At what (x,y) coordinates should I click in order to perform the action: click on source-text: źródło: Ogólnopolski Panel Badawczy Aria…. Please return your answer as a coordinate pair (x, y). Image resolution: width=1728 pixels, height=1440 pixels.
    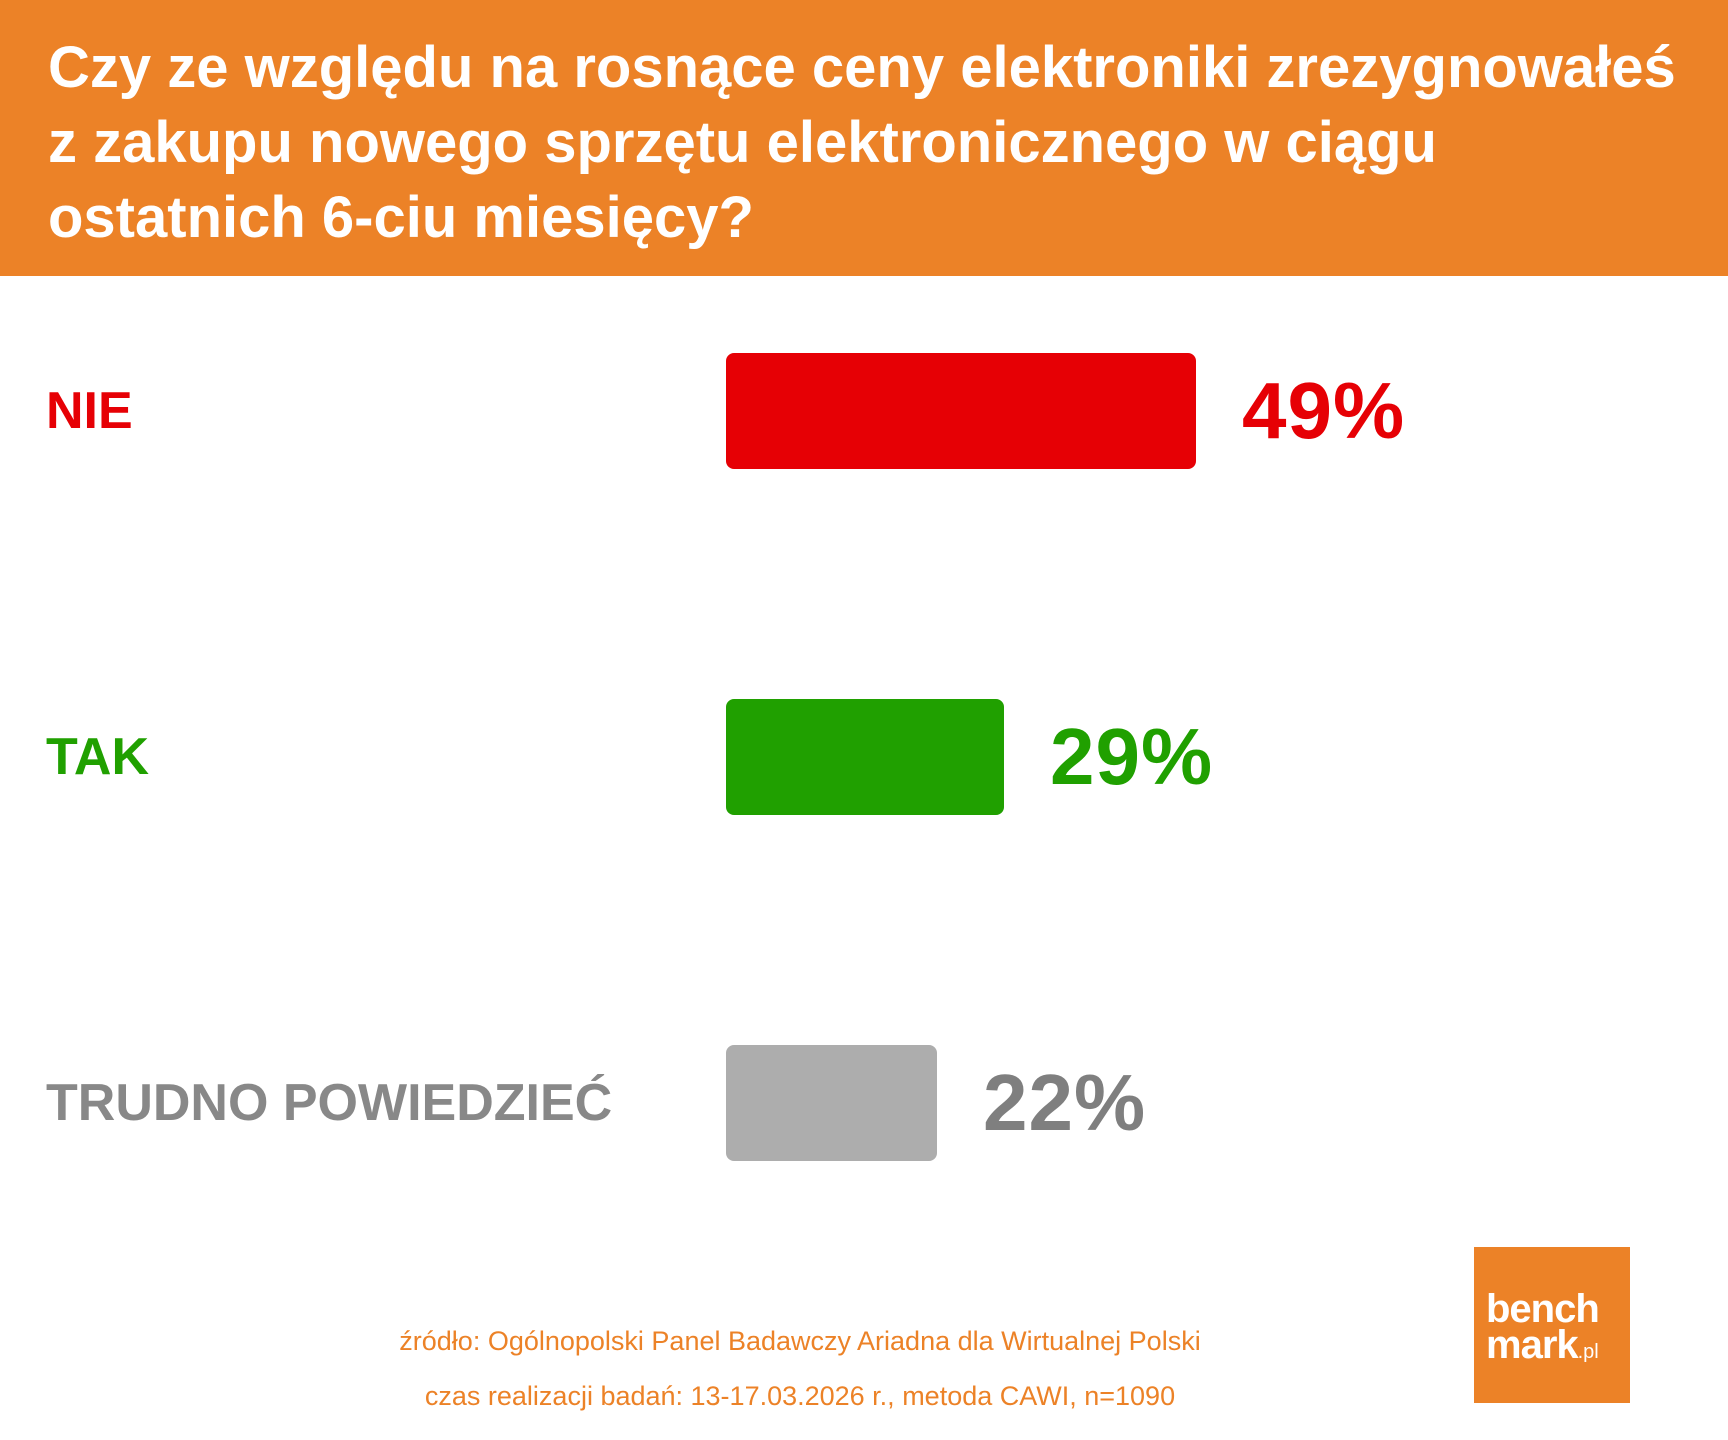
    Looking at the image, I should click on (800, 1341).